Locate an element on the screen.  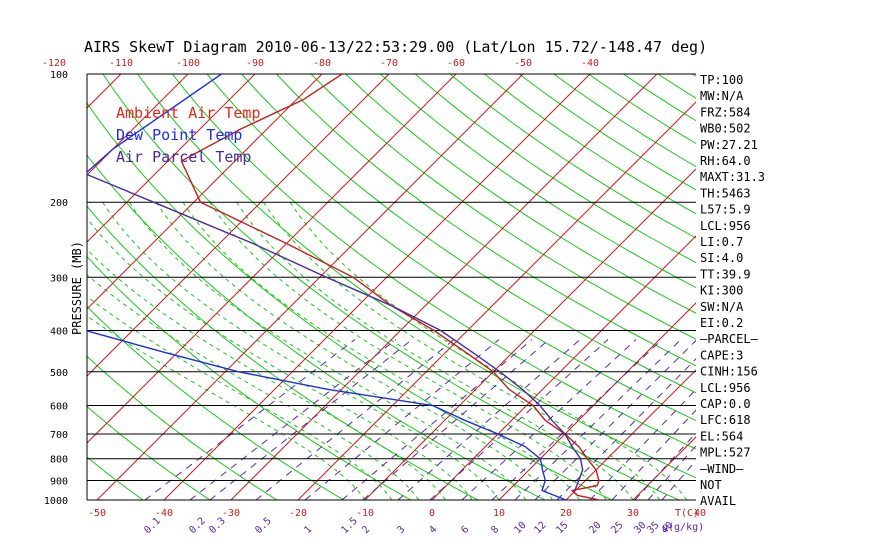
top-tick-label: -110 is located at coordinates (121, 63).